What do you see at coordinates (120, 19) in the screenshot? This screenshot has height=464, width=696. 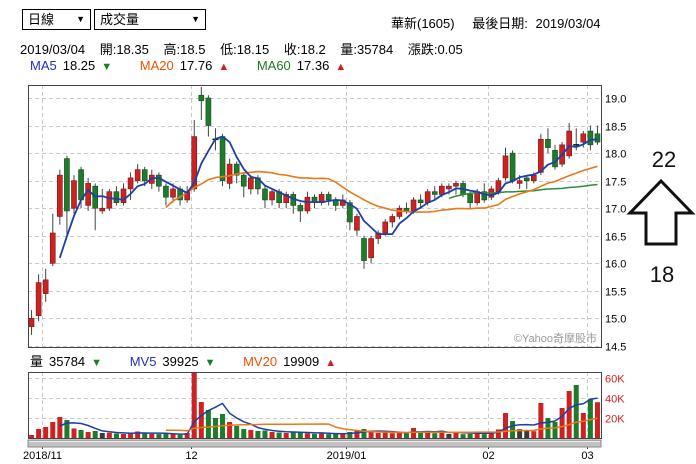 I see `indicator-select-value: 成交量` at bounding box center [120, 19].